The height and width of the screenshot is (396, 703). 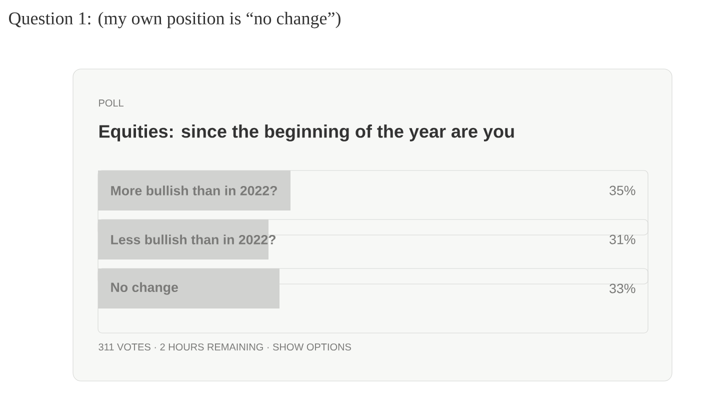 What do you see at coordinates (623, 191) in the screenshot?
I see `data-label: 35%` at bounding box center [623, 191].